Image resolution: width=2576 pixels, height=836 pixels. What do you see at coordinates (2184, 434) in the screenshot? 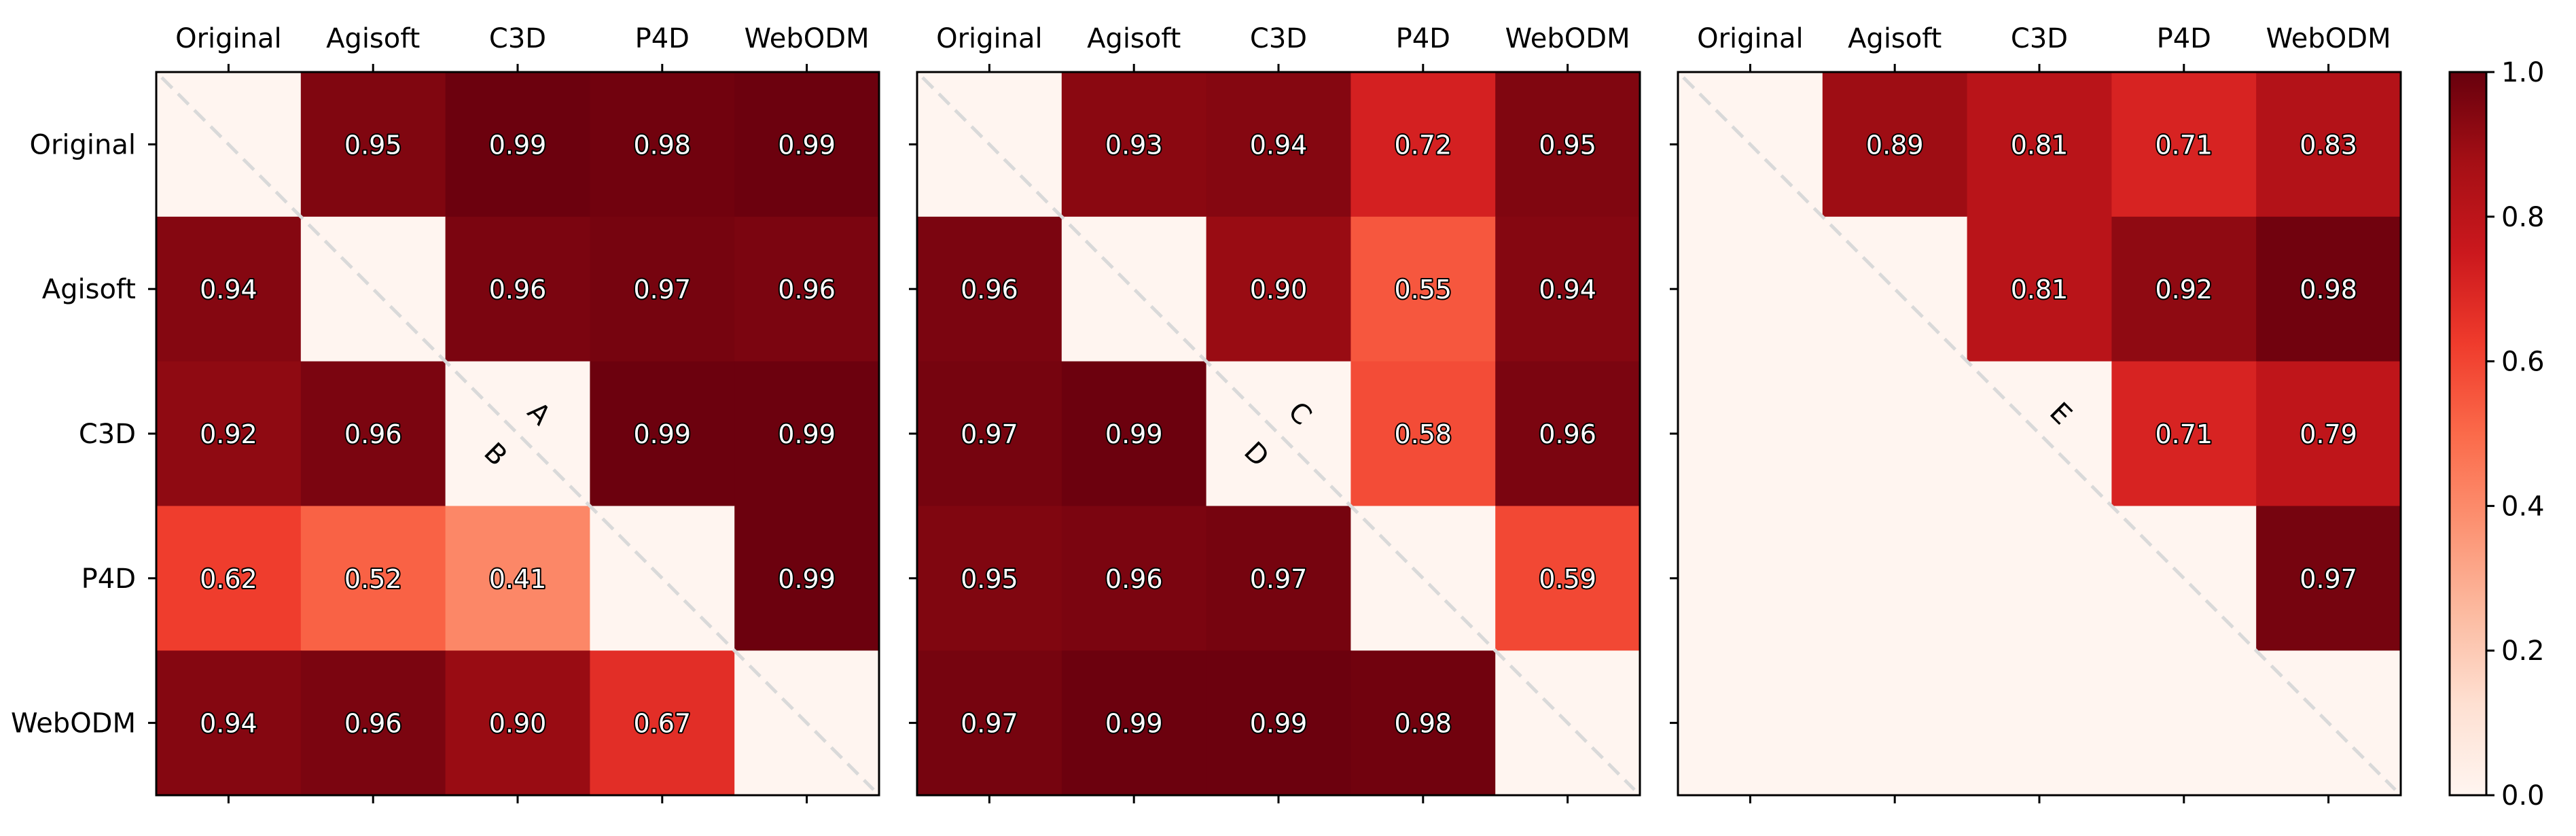
I see `cell-value-label: 0.71` at bounding box center [2184, 434].